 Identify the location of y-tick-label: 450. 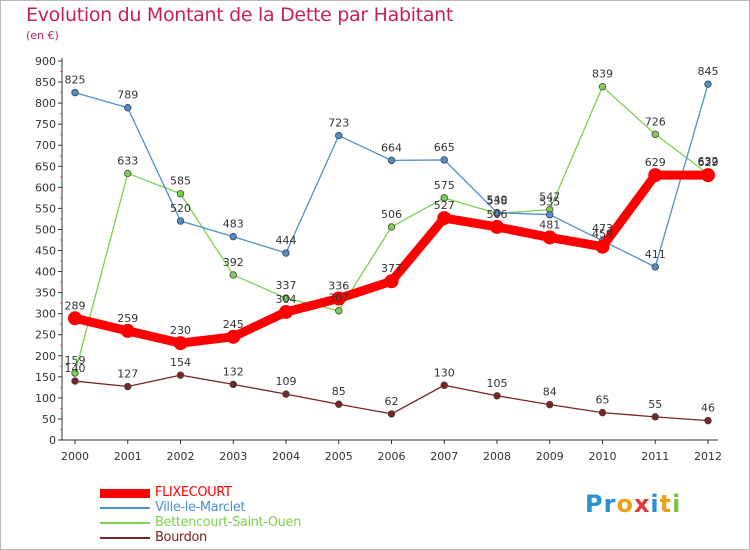
(45, 251).